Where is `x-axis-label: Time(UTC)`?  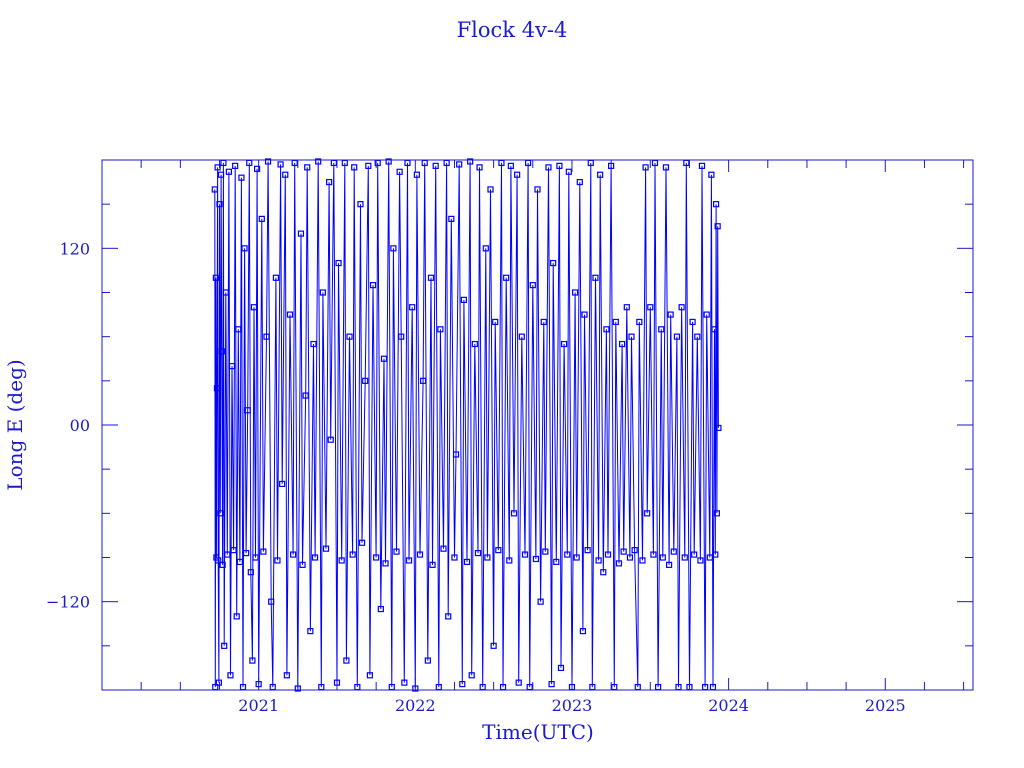
x-axis-label: Time(UTC) is located at coordinates (538, 732).